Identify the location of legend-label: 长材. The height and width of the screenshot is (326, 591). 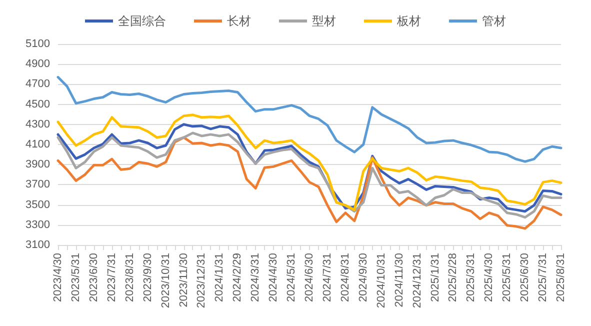
(239, 21).